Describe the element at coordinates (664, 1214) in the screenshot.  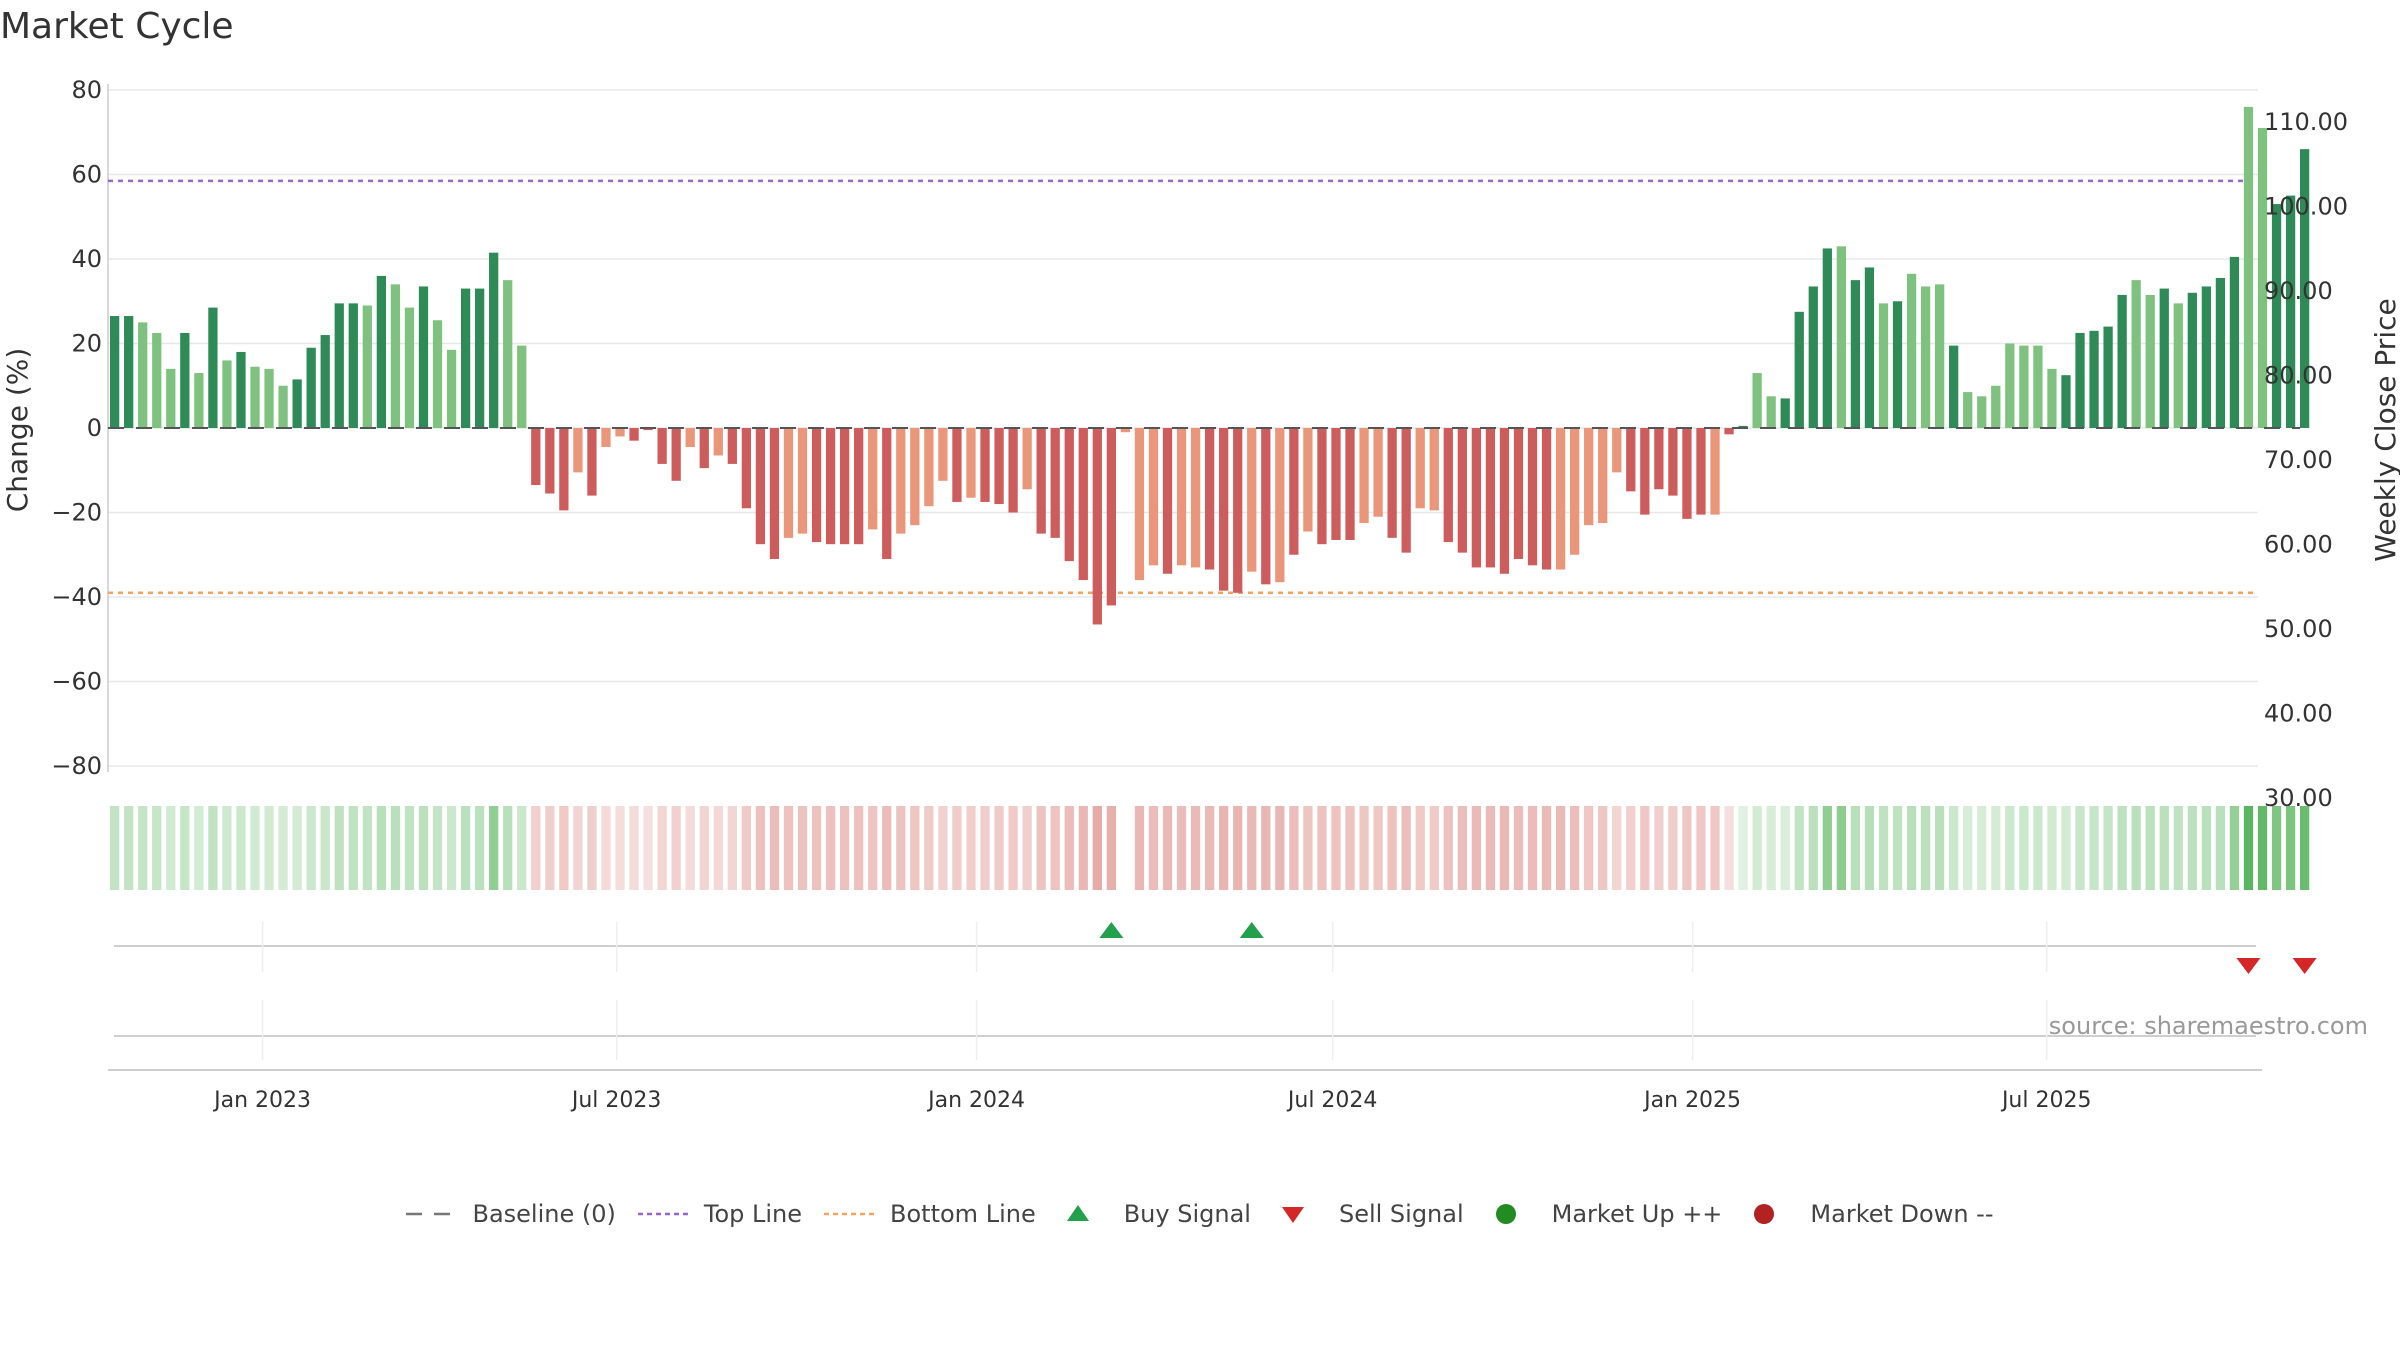
I see `top-line-swatch` at that location.